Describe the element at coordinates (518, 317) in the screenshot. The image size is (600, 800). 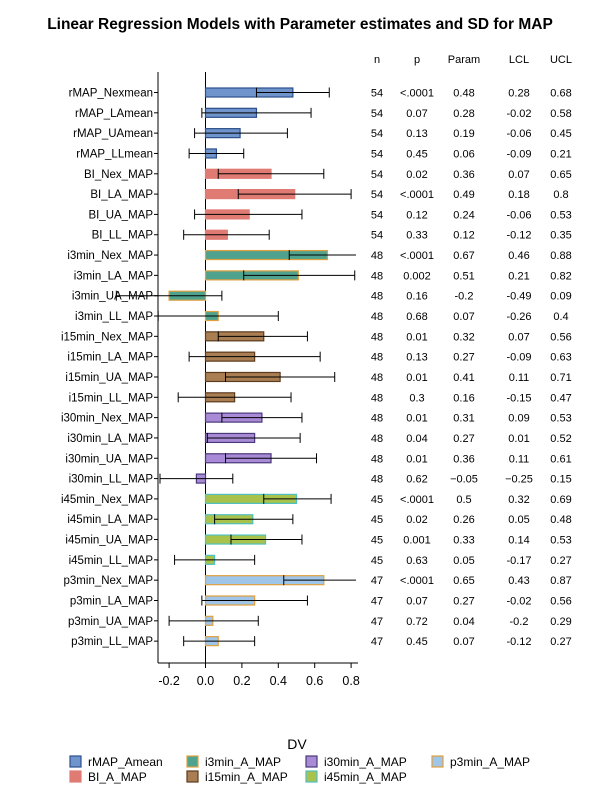
I see `table-cell-lcl: -0.26` at that location.